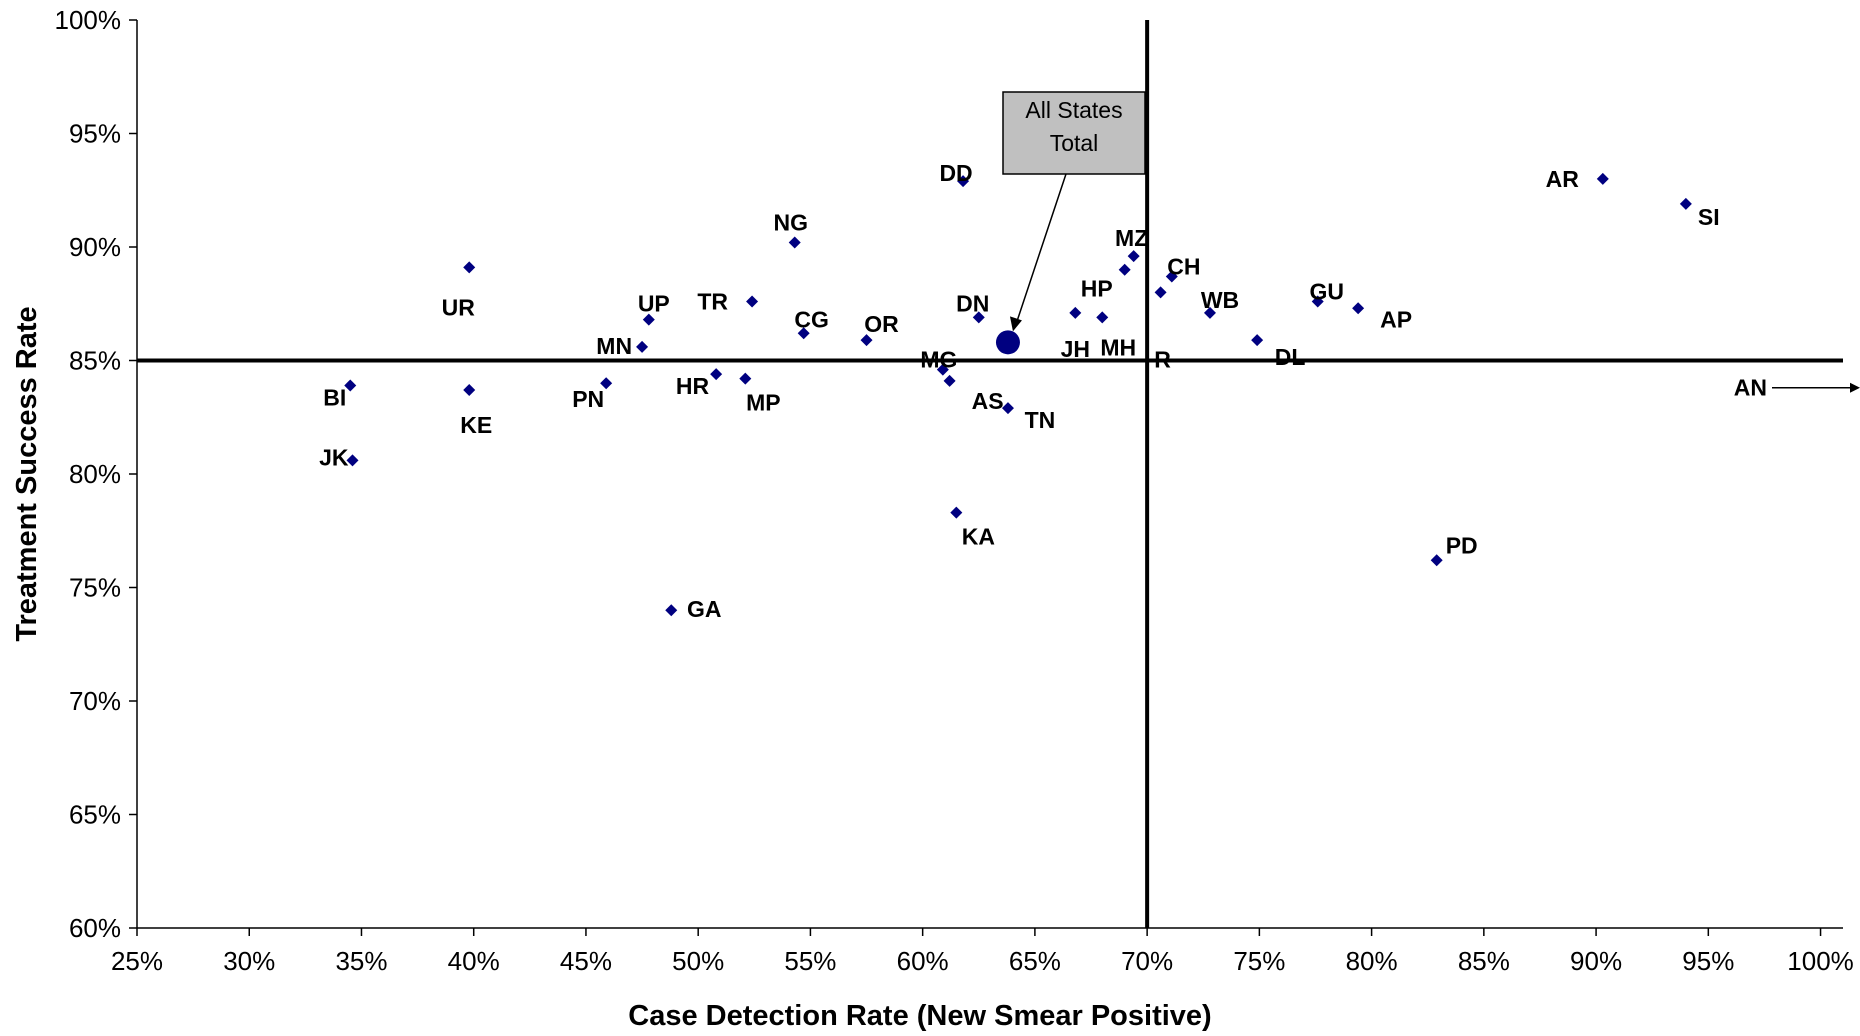  What do you see at coordinates (137, 961) in the screenshot?
I see `x-tick-label: 25%` at bounding box center [137, 961].